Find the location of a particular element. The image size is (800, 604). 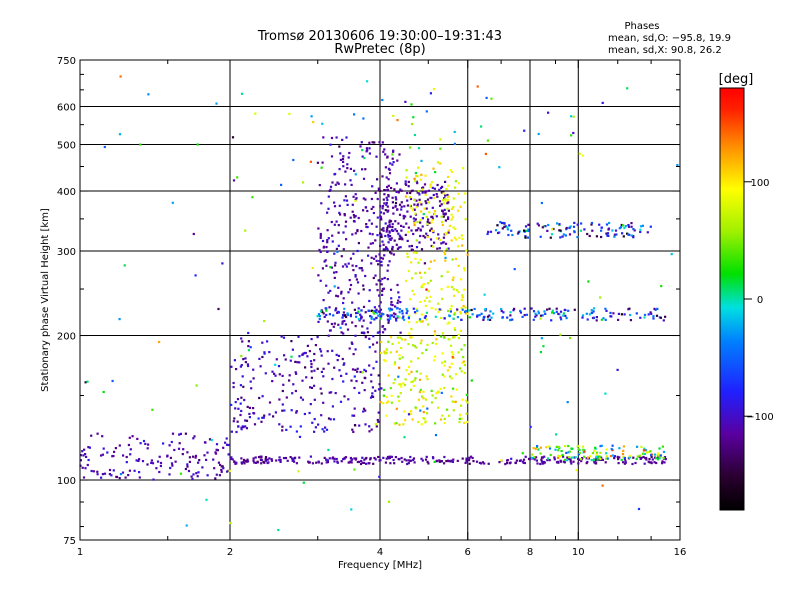

x-tick-label: 4 is located at coordinates (380, 552).